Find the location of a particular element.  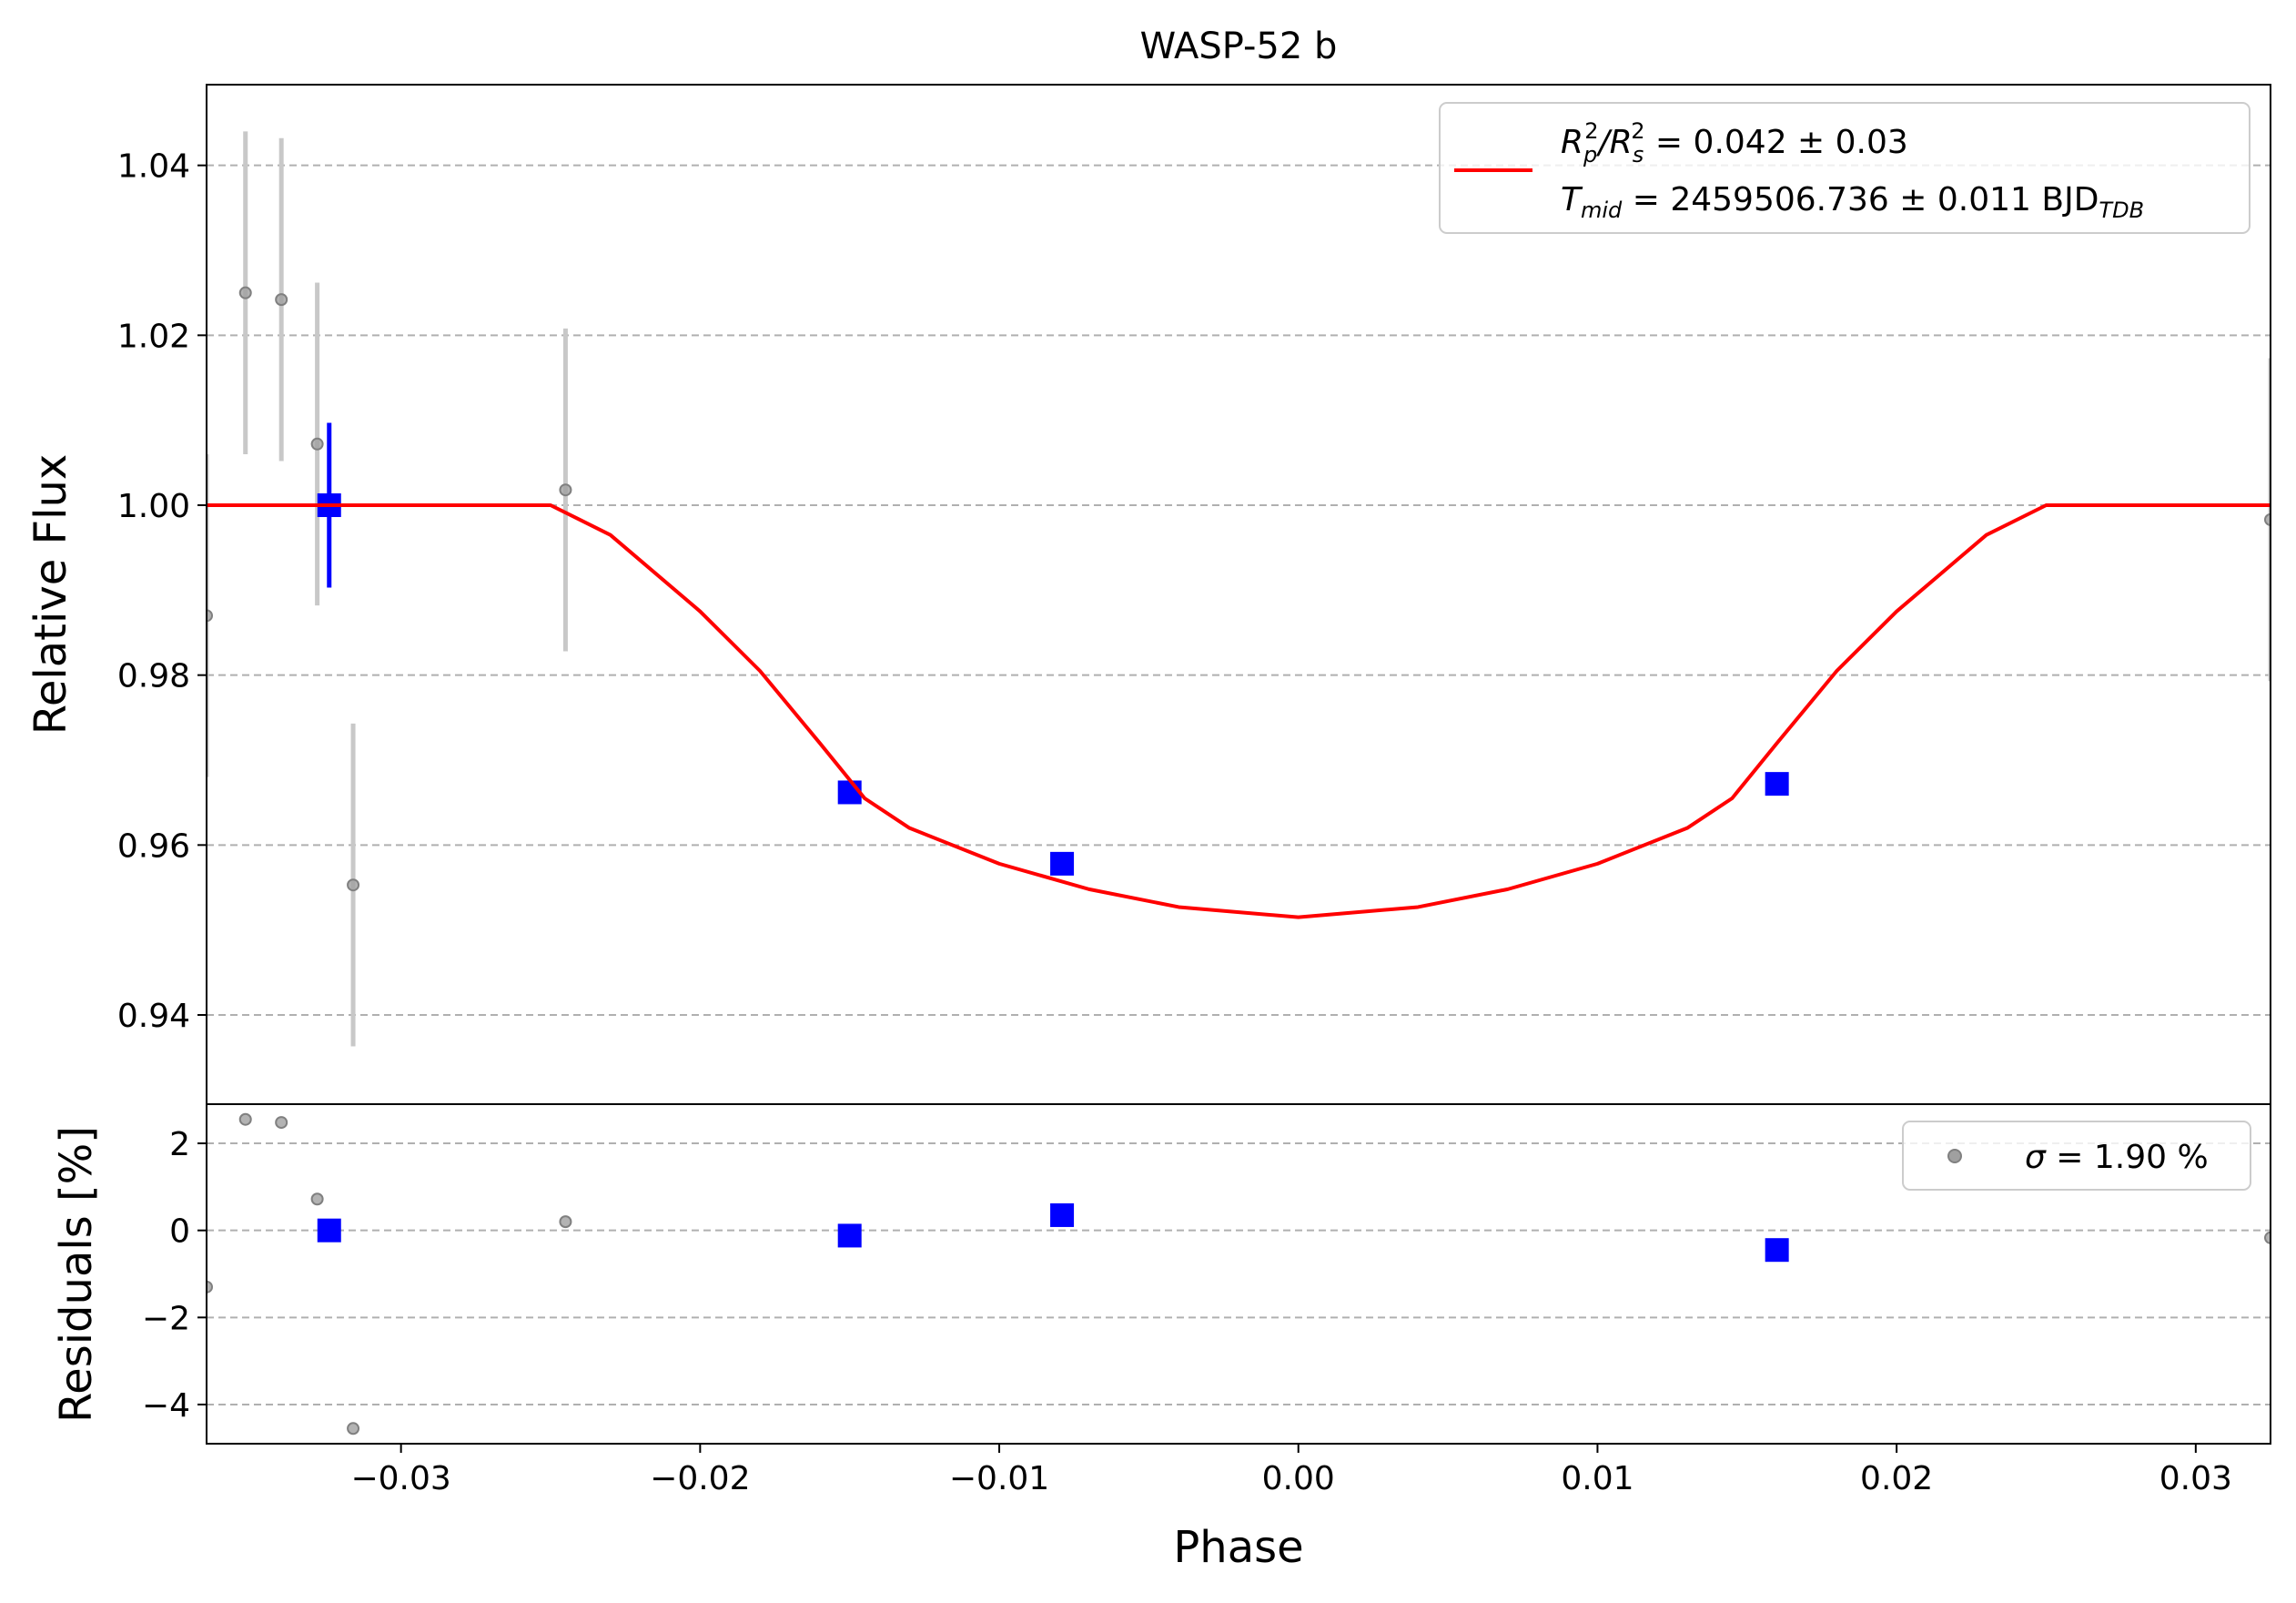

x-tick-label: 0.00 is located at coordinates (1299, 1478).